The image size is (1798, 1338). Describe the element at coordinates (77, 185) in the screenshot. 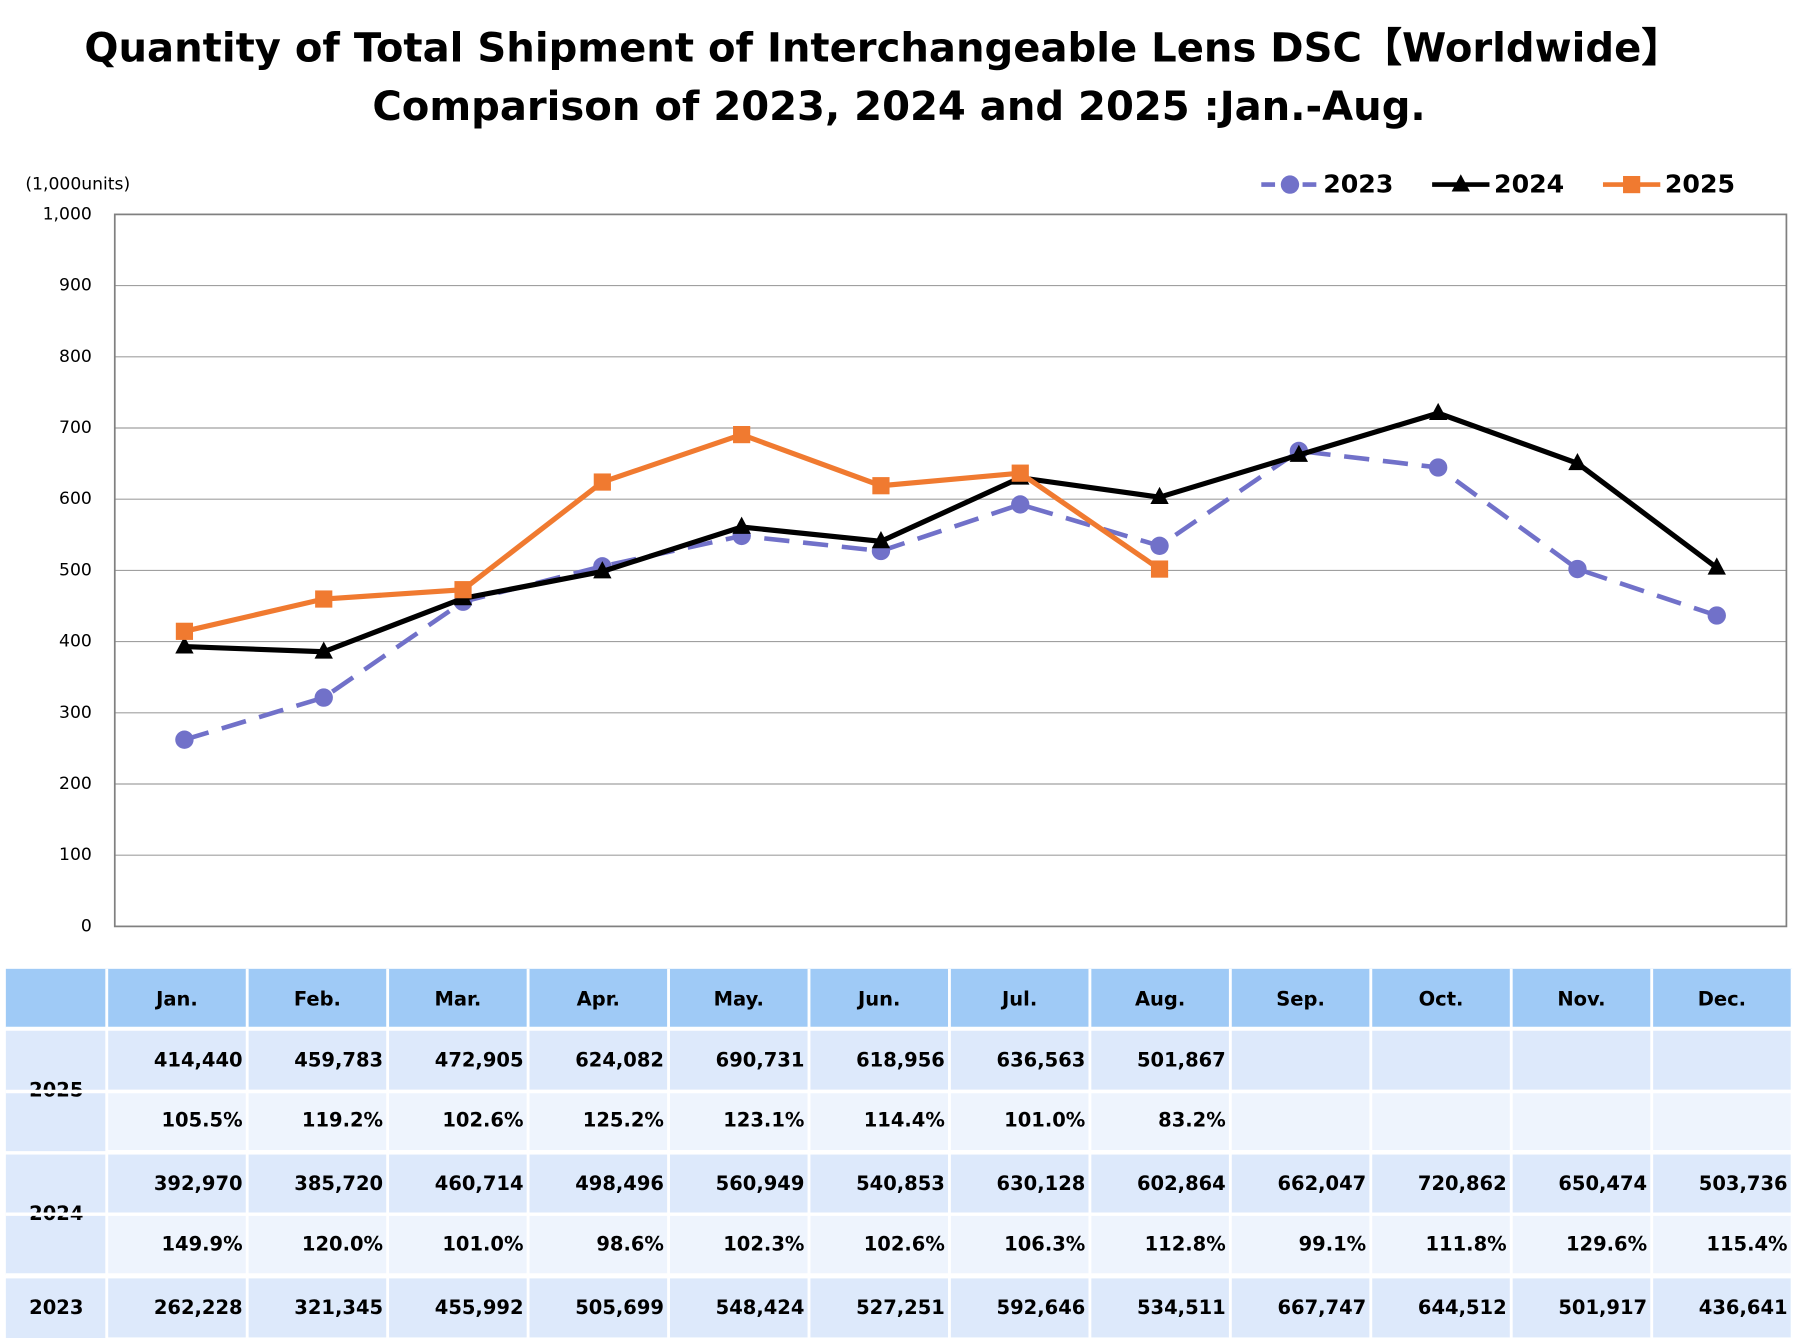

I see `y-axis-label: (1,000units)` at that location.